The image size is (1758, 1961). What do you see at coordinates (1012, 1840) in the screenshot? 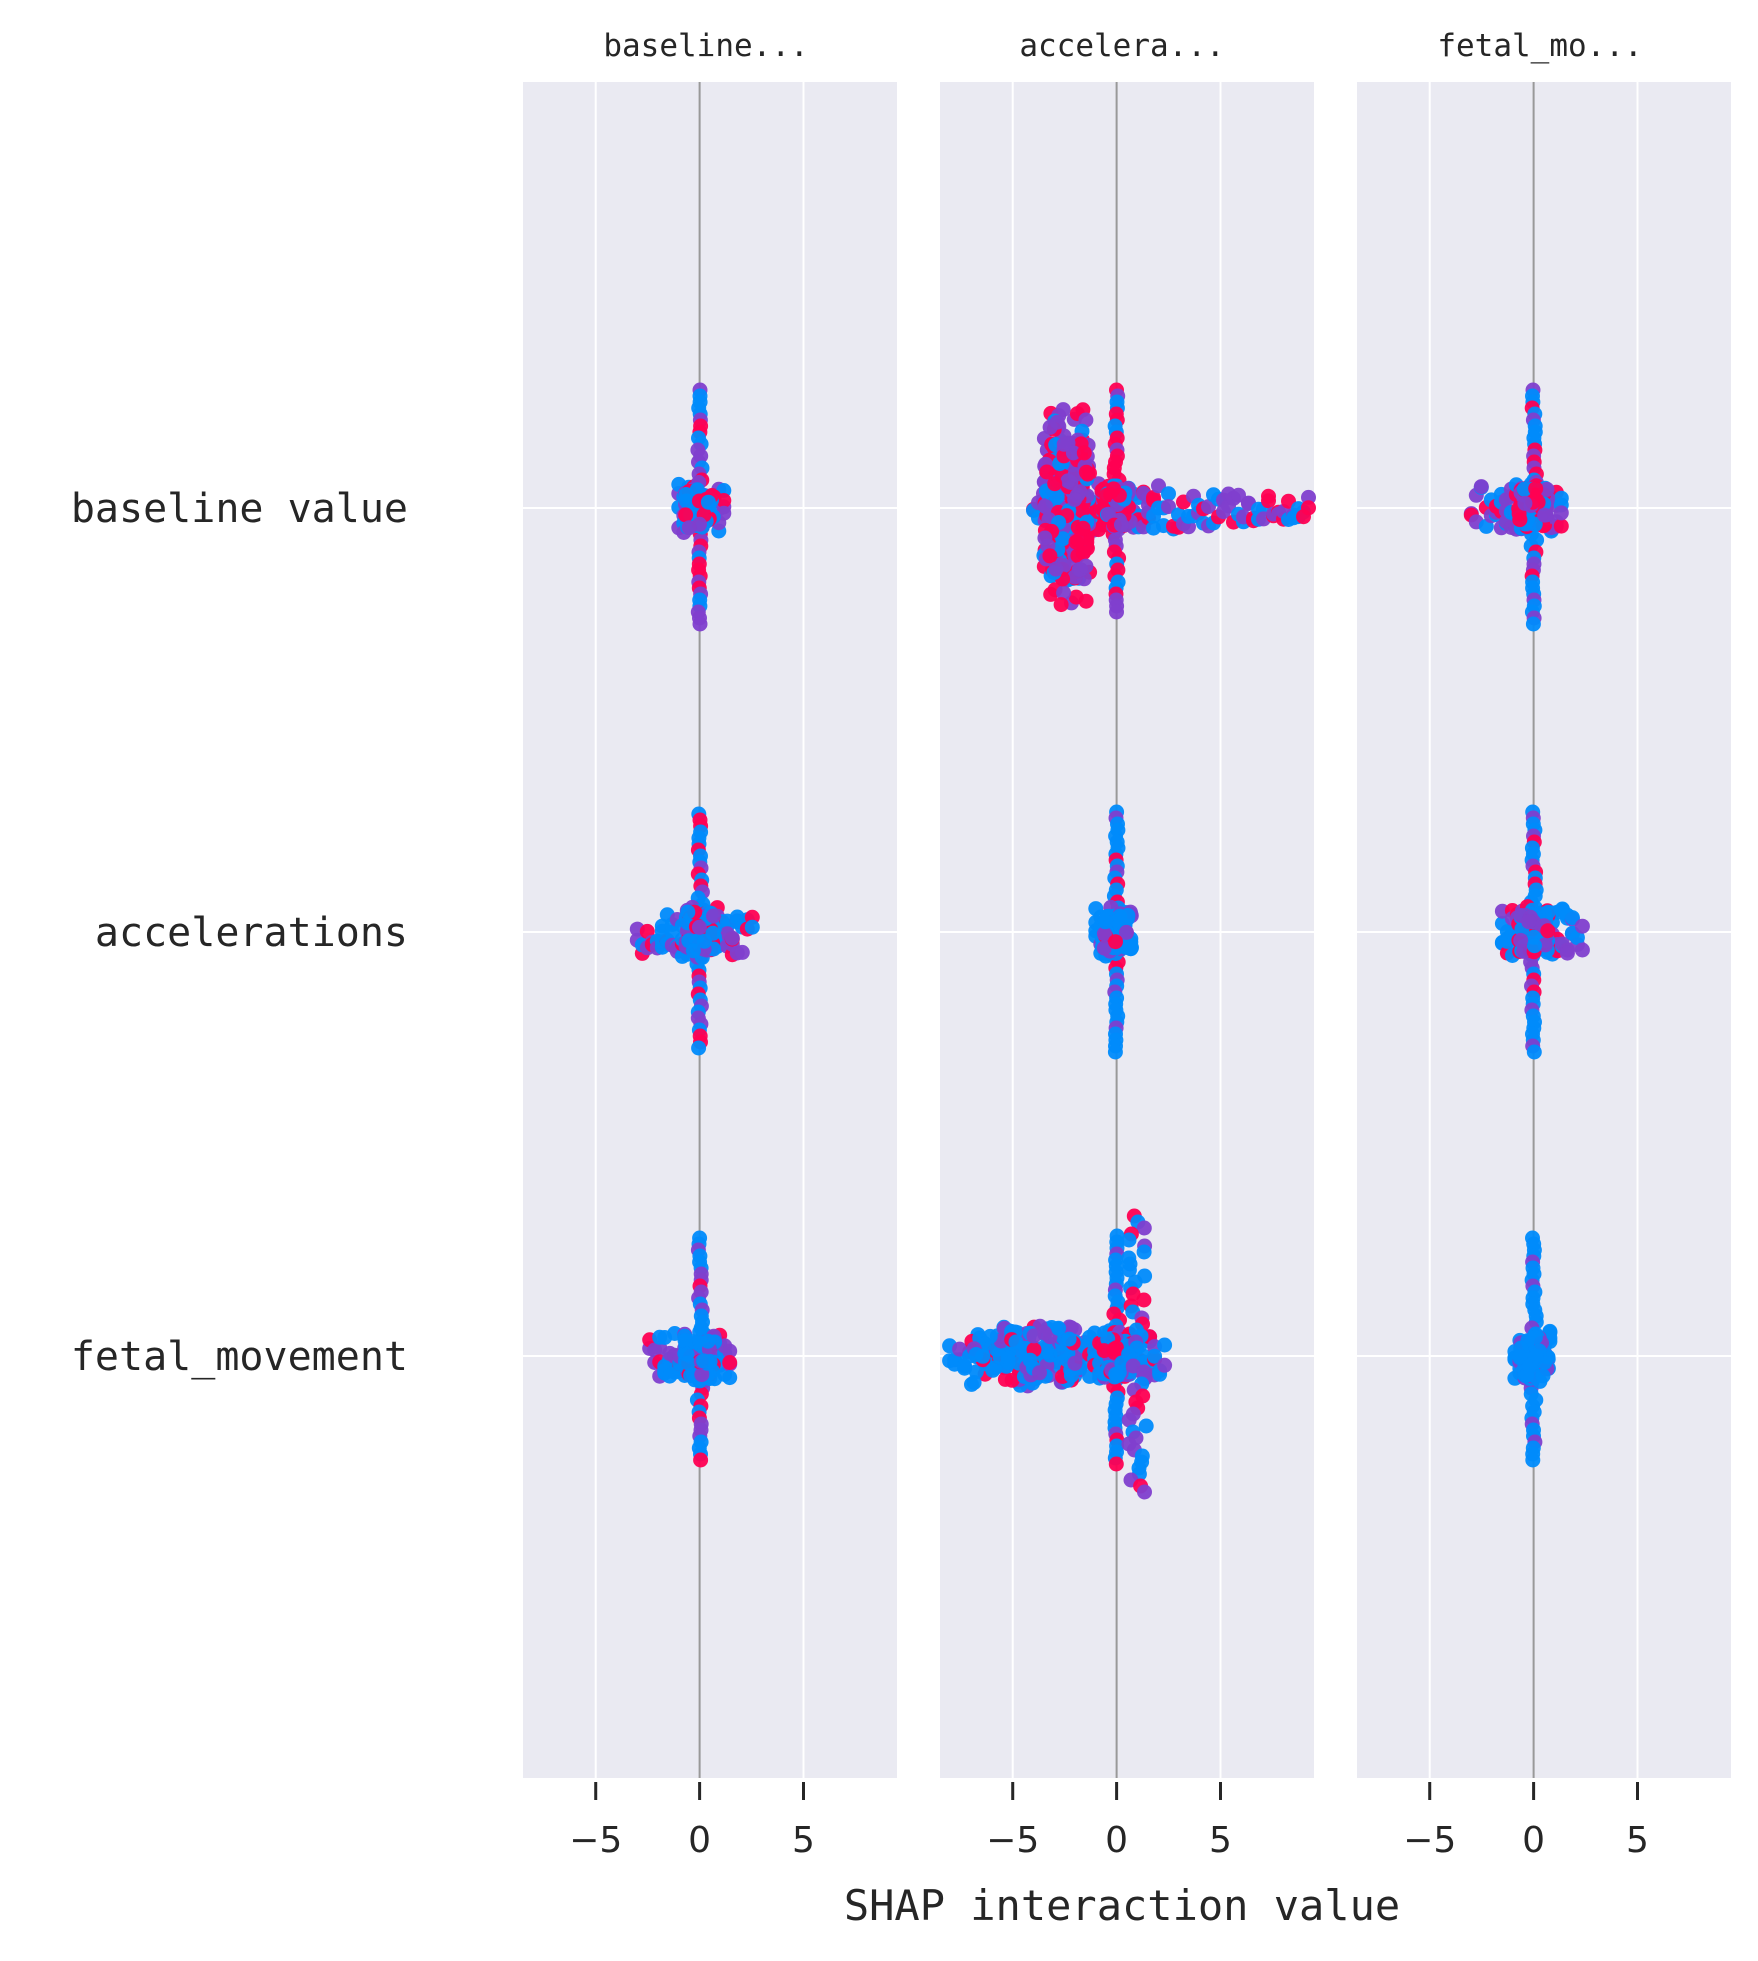
I see `tick-label-2-0: −5` at bounding box center [1012, 1840].